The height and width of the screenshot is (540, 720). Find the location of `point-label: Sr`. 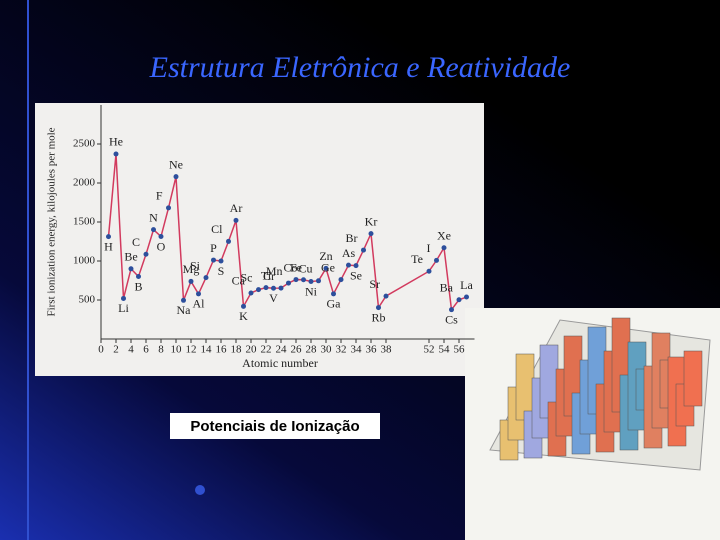

point-label: Sr is located at coordinates (374, 284).